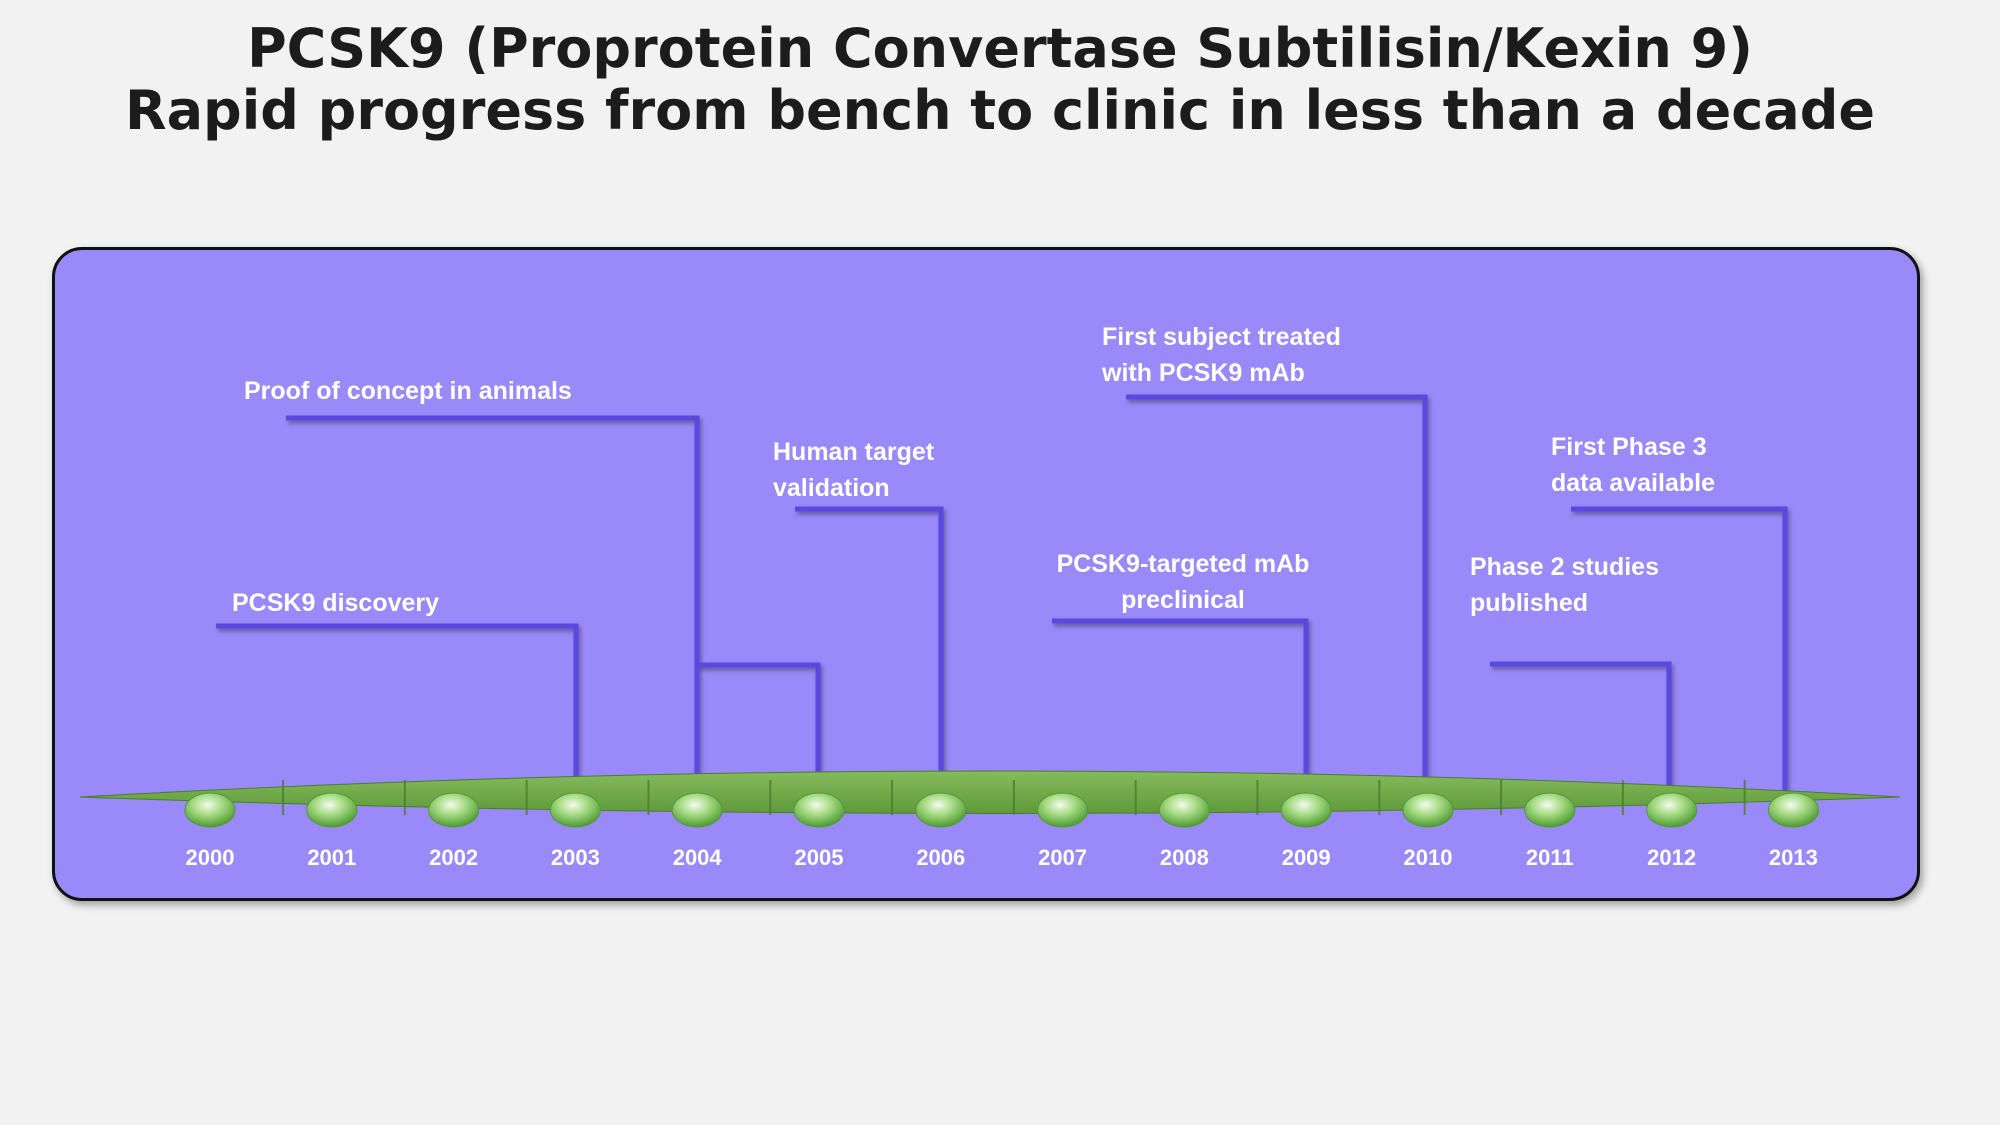  I want to click on milestone-line: data available, so click(1633, 483).